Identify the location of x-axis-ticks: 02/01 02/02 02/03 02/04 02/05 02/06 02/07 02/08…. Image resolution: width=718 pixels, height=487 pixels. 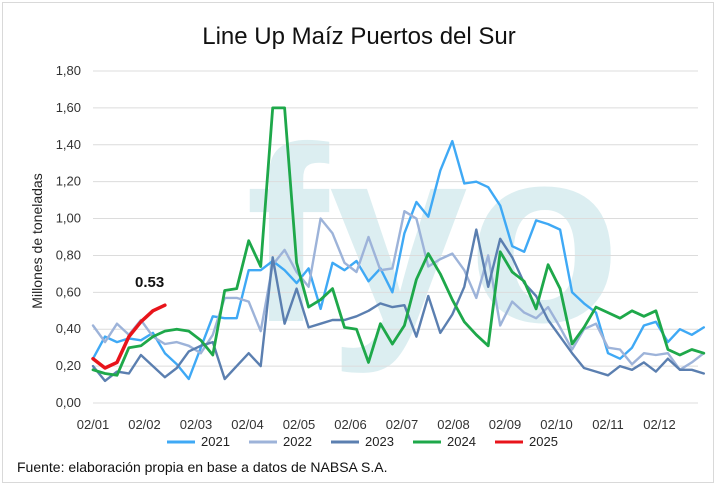
(376, 424).